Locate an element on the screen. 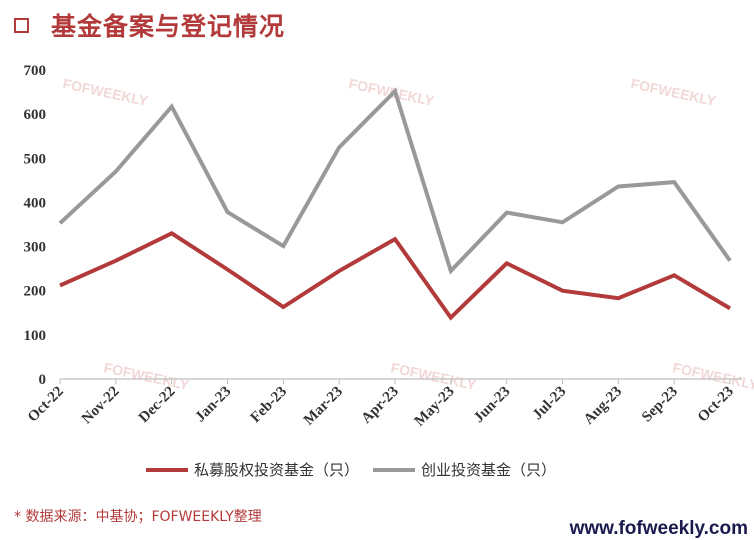 This screenshot has height=540, width=754. legend-item-series-1: 私募股权投资基金（只） is located at coordinates (252, 469).